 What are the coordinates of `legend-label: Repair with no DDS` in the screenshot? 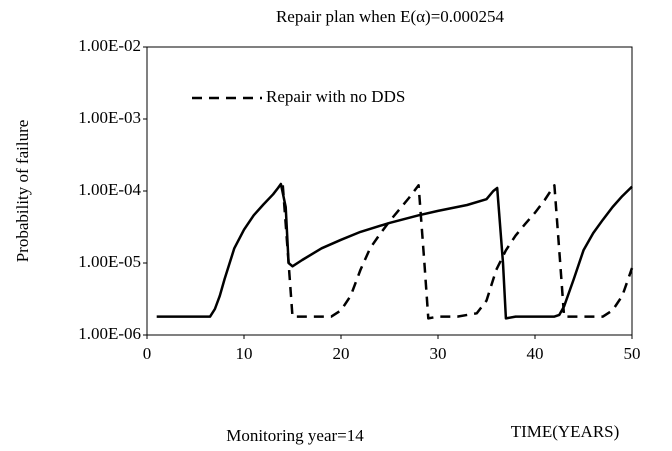 It's located at (335, 96).